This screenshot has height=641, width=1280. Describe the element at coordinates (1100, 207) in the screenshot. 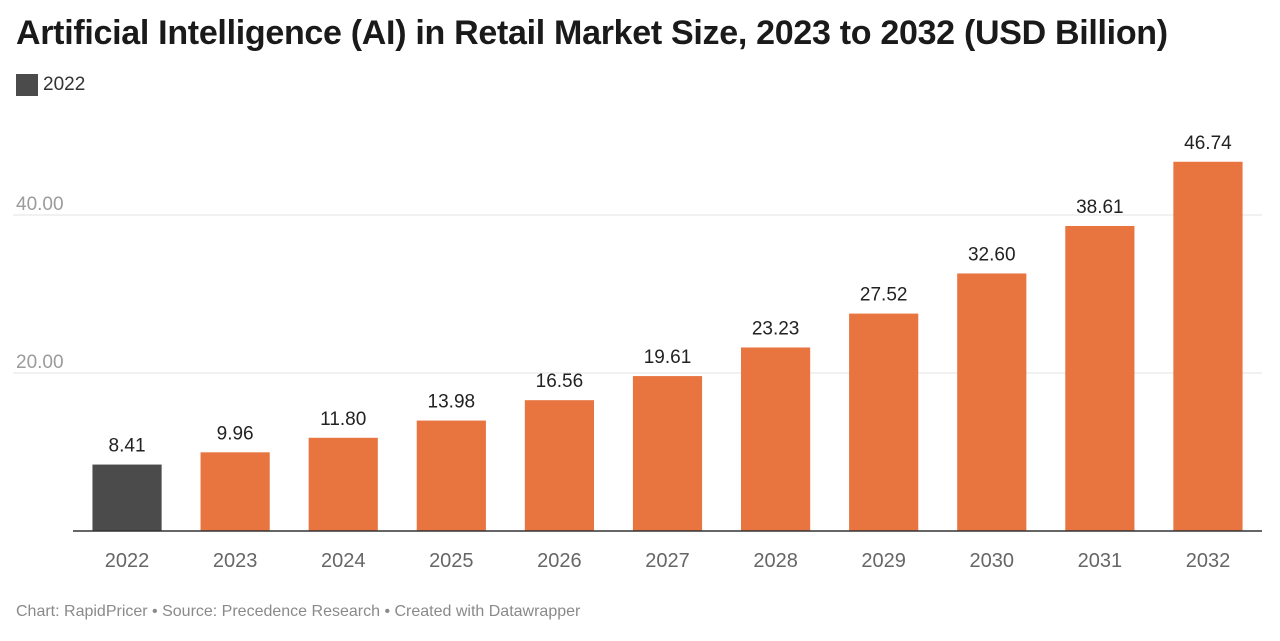

I see `value-label-2031: 38.61` at that location.